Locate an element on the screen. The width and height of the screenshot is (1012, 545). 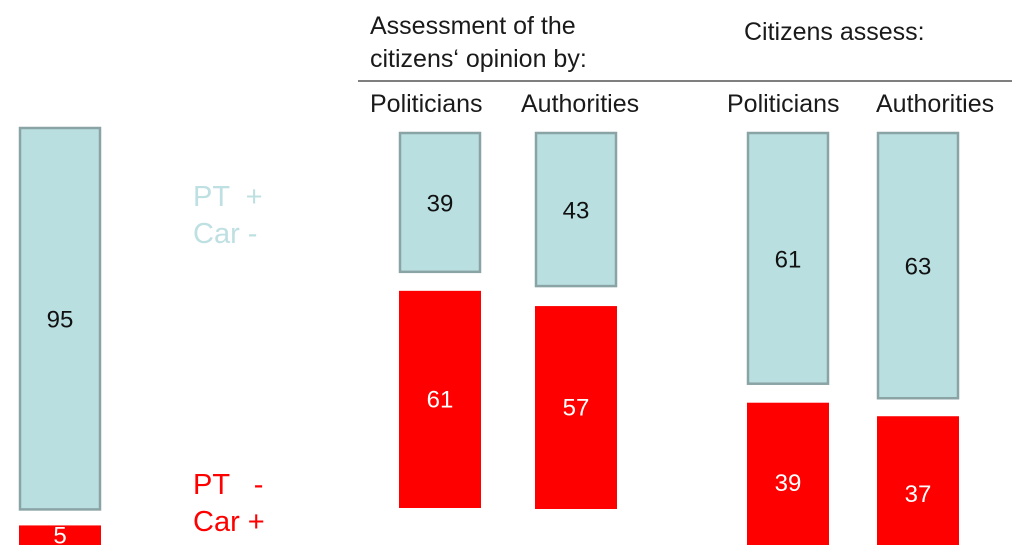
legend-positive-line2: Car - is located at coordinates (225, 234).